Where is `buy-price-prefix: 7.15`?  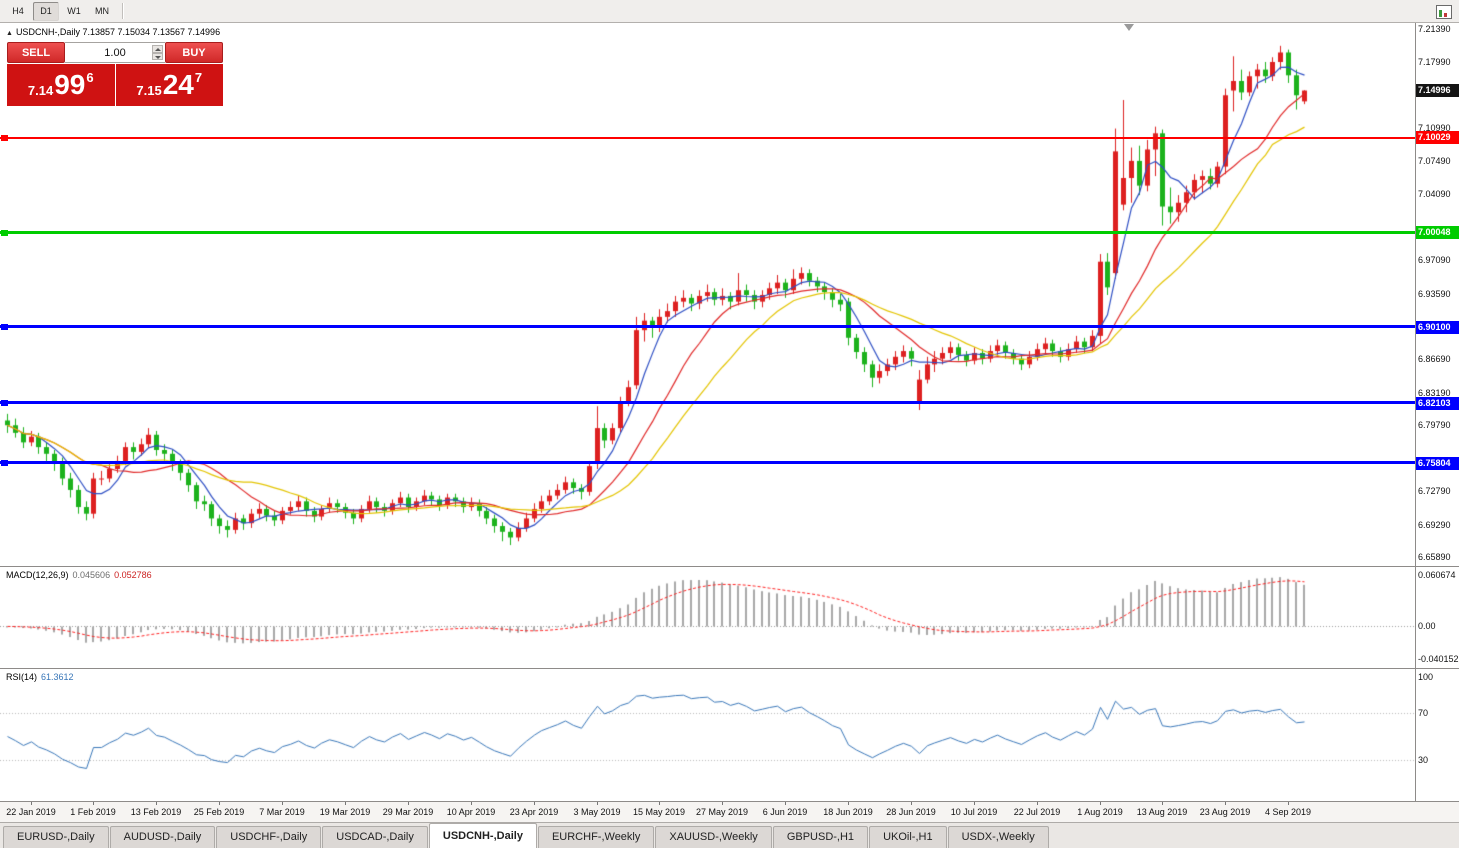 buy-price-prefix: 7.15 is located at coordinates (149, 90).